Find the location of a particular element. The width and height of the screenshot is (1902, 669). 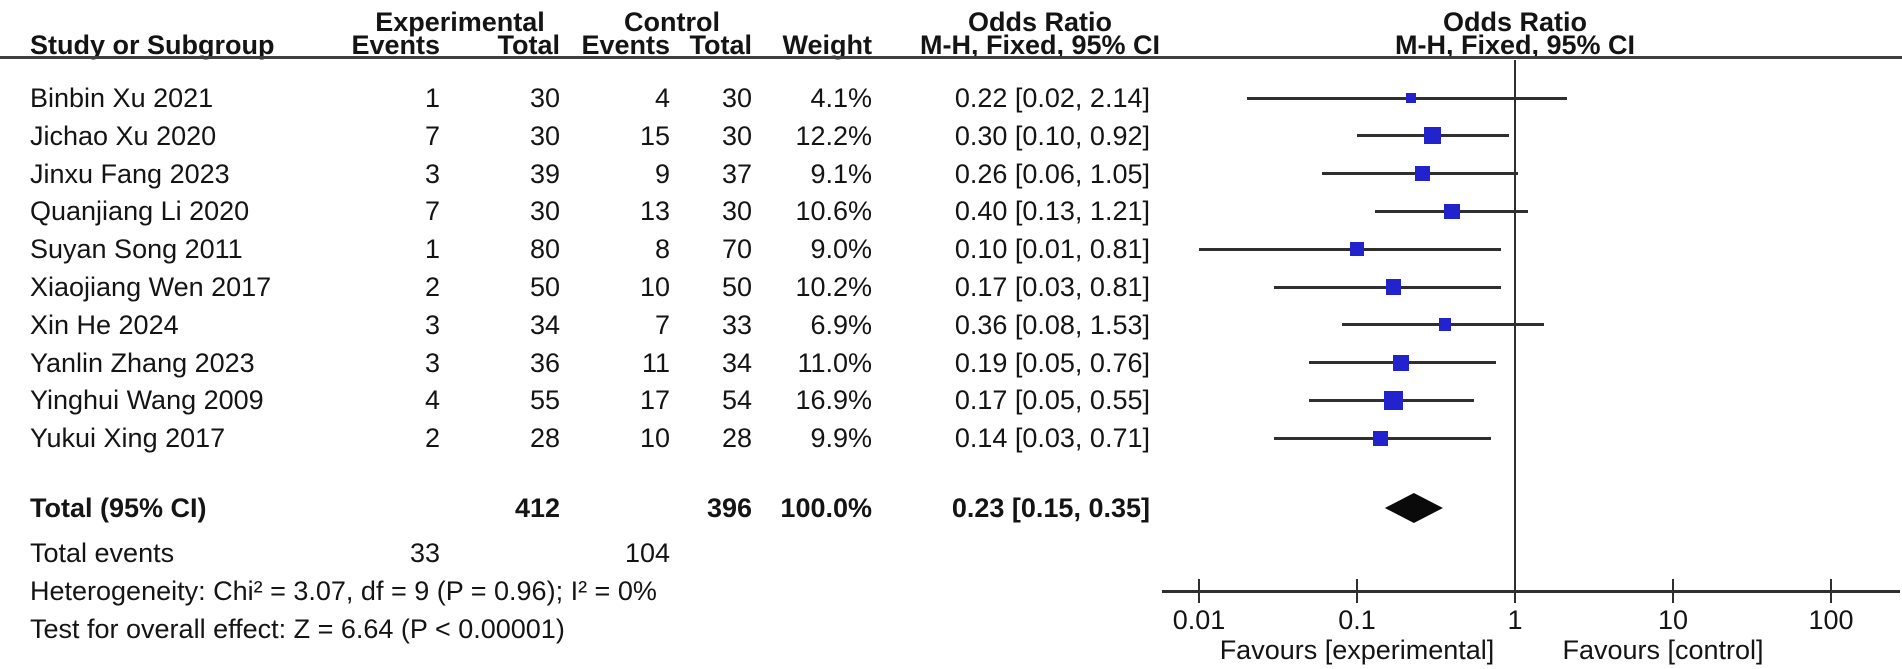

header-rule is located at coordinates (951, 57).